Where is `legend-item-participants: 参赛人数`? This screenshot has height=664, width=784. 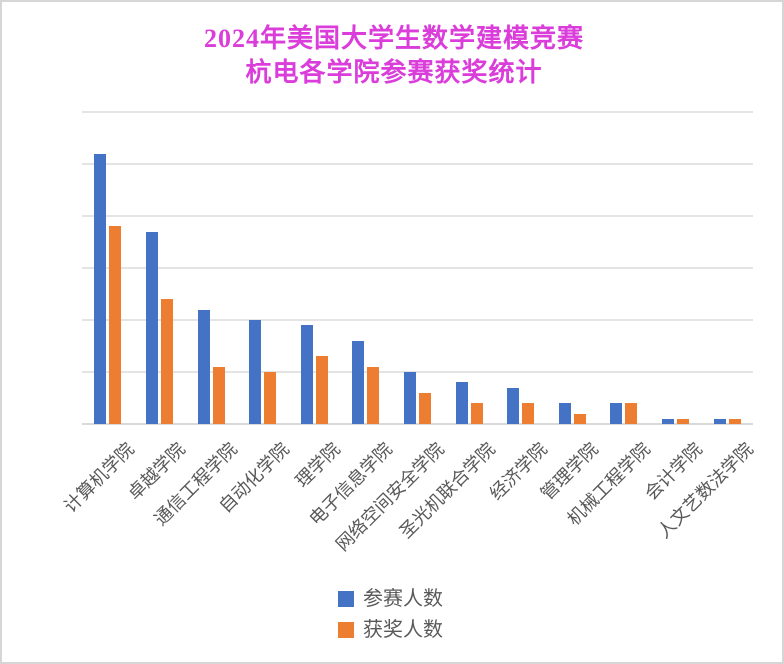
legend-item-participants: 参赛人数 is located at coordinates (390, 599).